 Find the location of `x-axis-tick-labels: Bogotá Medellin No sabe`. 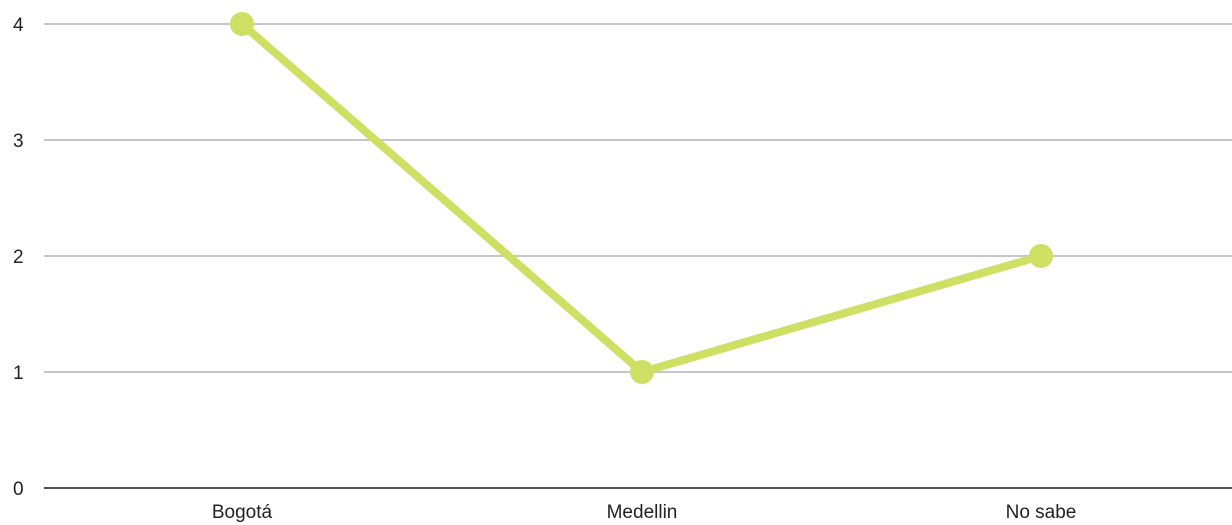

x-axis-tick-labels: Bogotá Medellin No sabe is located at coordinates (644, 512).